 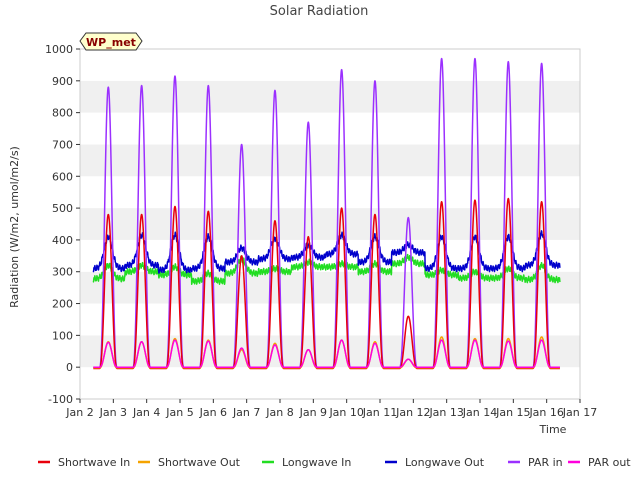 What do you see at coordinates (553, 429) in the screenshot?
I see `x-axis-label: Time` at bounding box center [553, 429].